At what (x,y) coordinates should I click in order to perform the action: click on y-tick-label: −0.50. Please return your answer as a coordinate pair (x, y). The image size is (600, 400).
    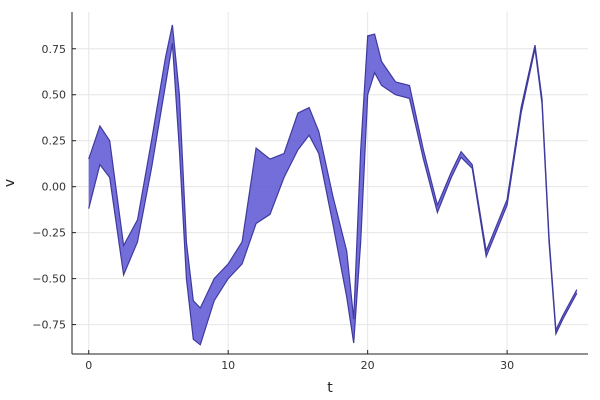
    Looking at the image, I should click on (49, 279).